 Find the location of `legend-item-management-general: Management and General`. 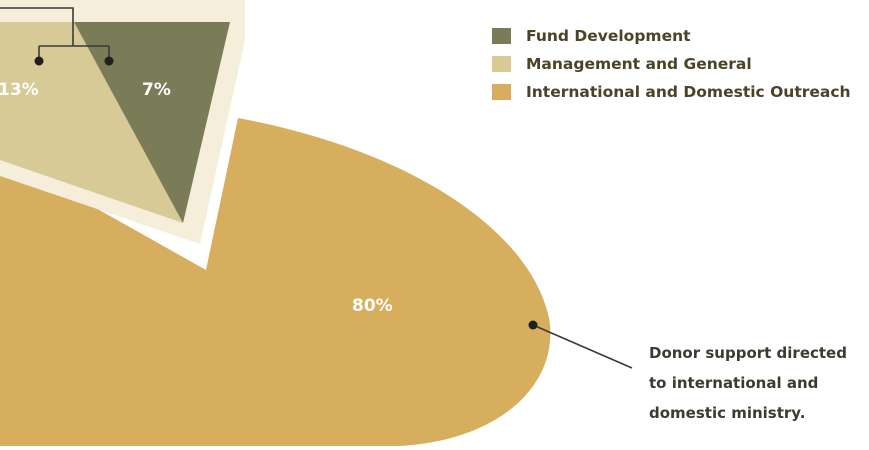

legend-item-management-general: Management and General is located at coordinates (671, 64).